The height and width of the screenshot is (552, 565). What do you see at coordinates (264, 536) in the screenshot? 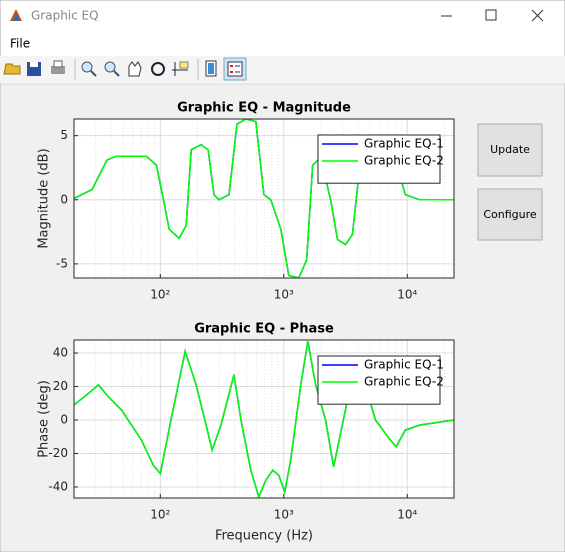
I see `x-axis-label: Frequency (Hz)` at bounding box center [264, 536].